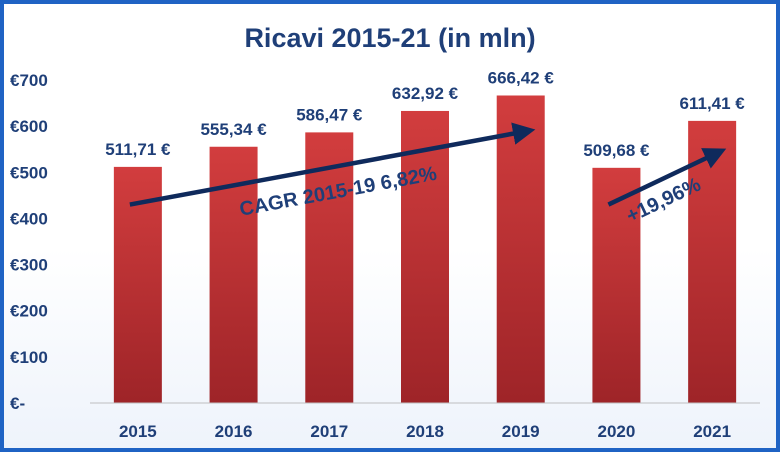 This screenshot has height=452, width=780. Describe the element at coordinates (29, 357) in the screenshot. I see `y-tick-label: €100` at that location.